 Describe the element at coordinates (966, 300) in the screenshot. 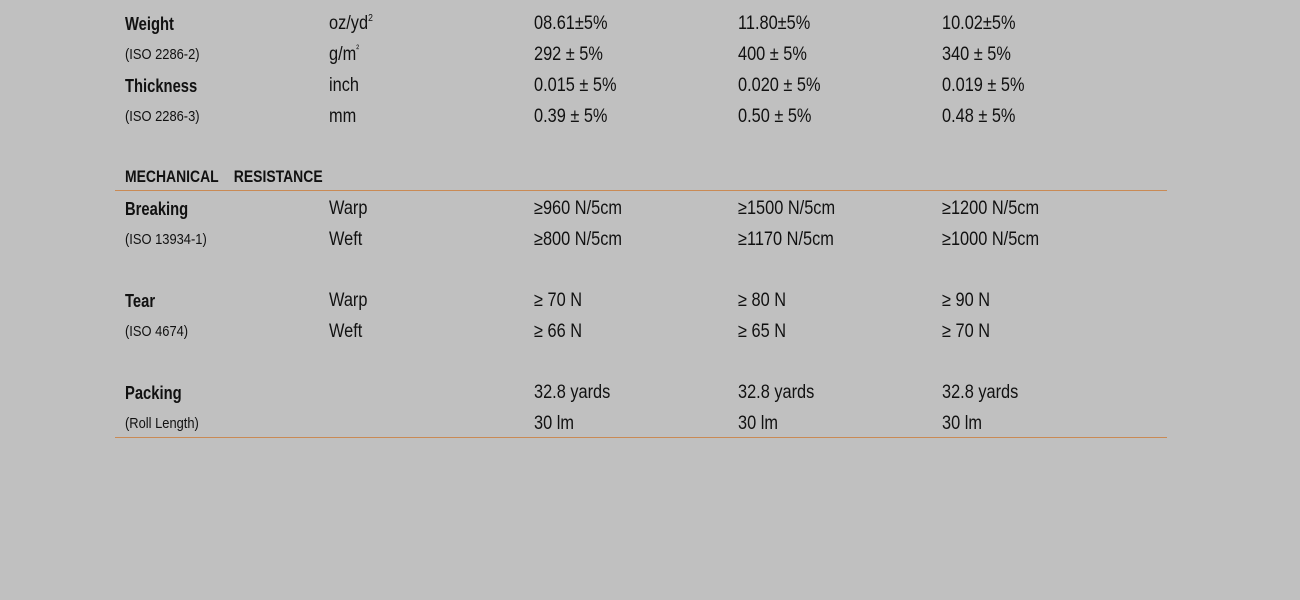

I see `value-cell: ≥ 90 N` at that location.